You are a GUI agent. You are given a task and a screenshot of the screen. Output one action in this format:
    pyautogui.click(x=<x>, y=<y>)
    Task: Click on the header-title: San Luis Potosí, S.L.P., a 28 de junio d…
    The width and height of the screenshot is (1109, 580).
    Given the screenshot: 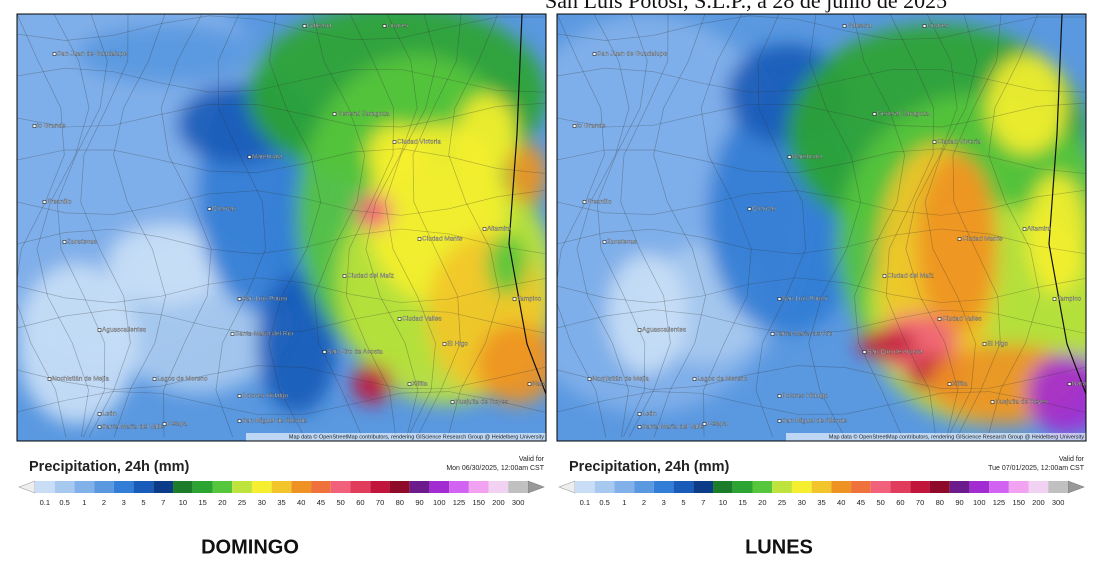 What is the action you would take?
    pyautogui.click(x=746, y=6)
    